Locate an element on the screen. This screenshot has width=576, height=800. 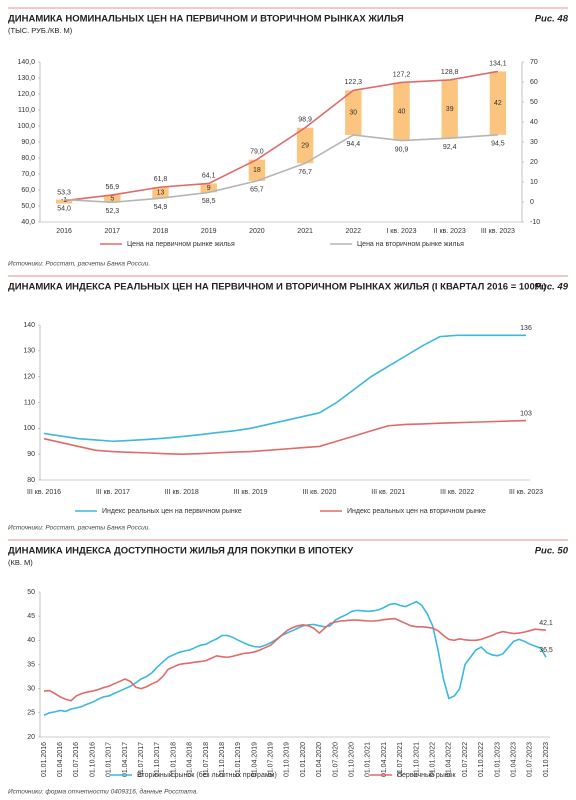
x-tick-label: 01.07.2018 is located at coordinates (206, 759).